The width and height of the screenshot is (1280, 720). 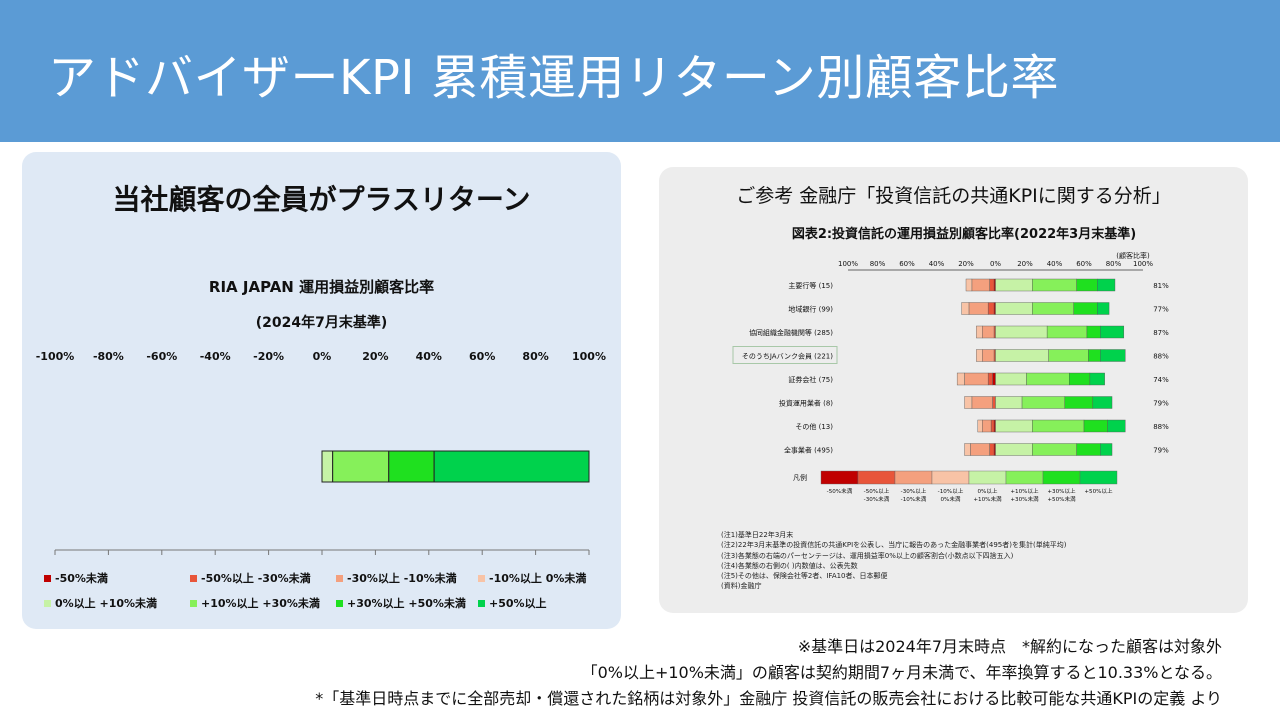 What do you see at coordinates (1061, 499) in the screenshot?
I see `fsa-legend-label: +50%未満` at bounding box center [1061, 499].